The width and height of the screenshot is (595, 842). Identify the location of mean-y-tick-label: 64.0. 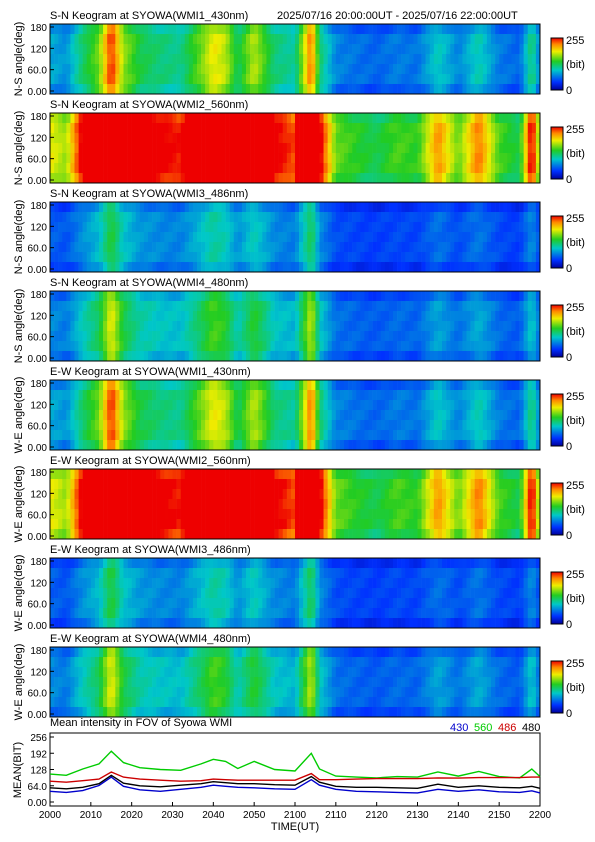
(38, 787).